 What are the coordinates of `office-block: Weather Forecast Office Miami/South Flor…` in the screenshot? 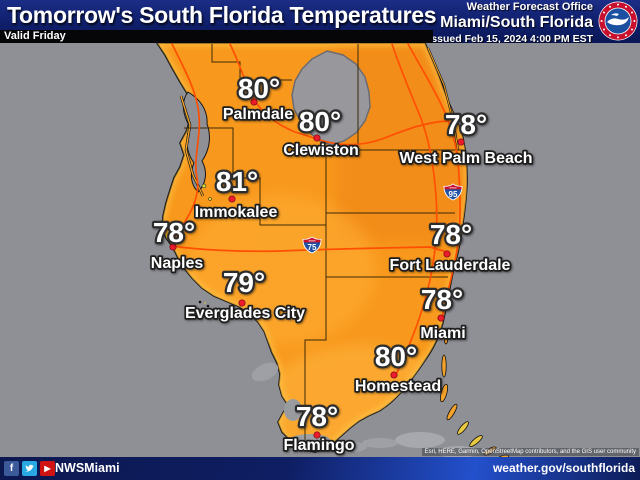 It's located at (510, 23).